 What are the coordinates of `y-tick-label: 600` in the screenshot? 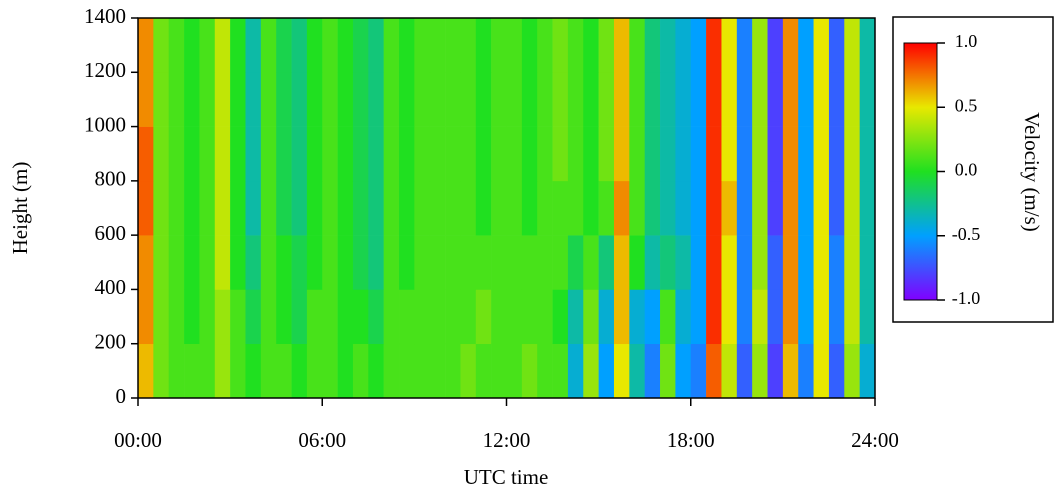 It's located at (111, 233).